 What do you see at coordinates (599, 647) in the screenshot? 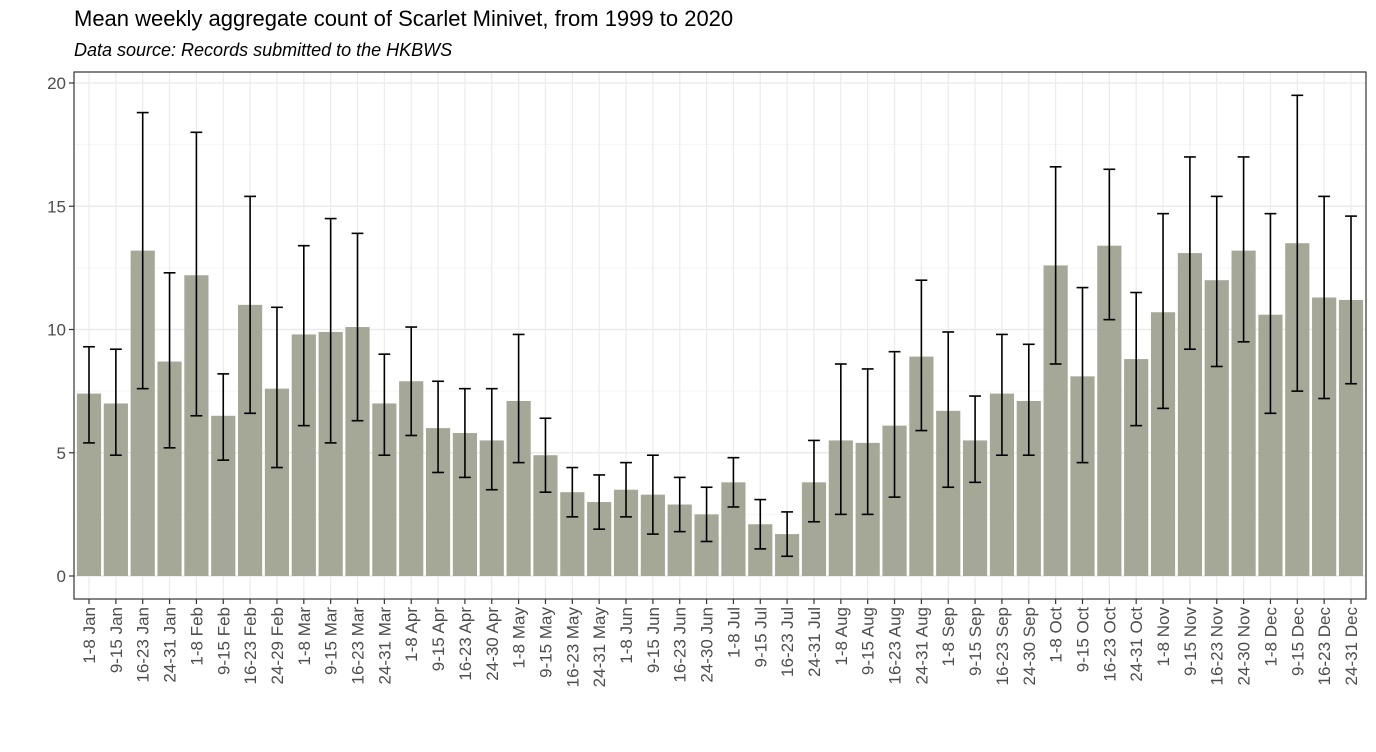
I see `x-tick-label: 24-31 May` at bounding box center [599, 647].